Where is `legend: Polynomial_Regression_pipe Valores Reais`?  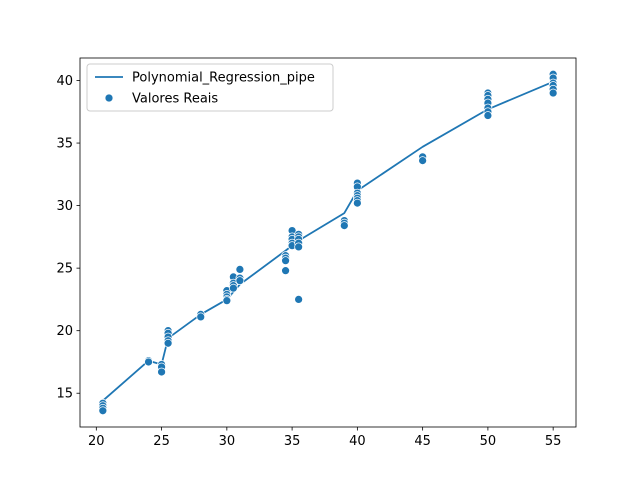 legend: Polynomial_Regression_pipe Valores Reais is located at coordinates (210, 87).